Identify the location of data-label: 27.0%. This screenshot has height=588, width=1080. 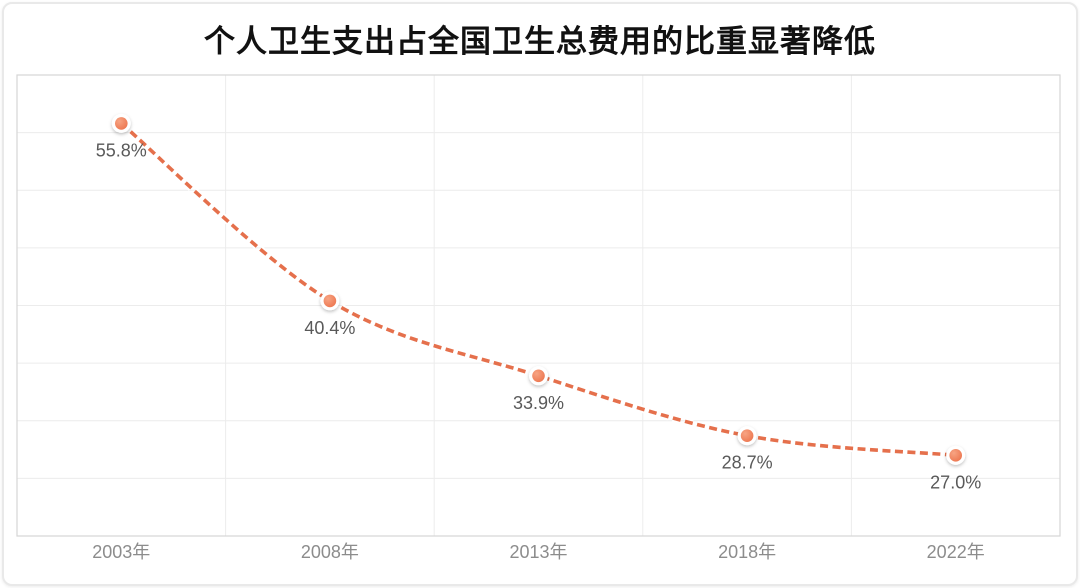
(955, 482).